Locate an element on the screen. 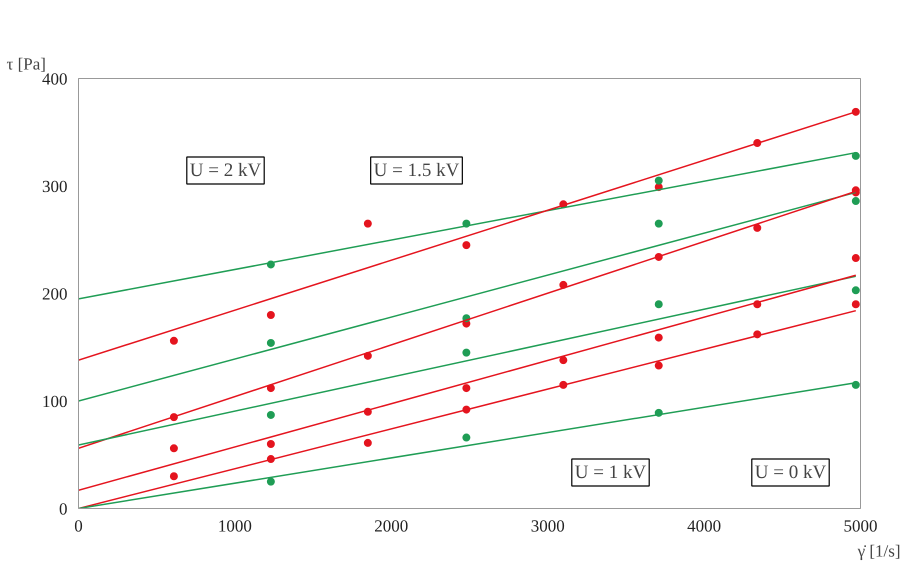  x-tick-label: 2000 is located at coordinates (391, 526).